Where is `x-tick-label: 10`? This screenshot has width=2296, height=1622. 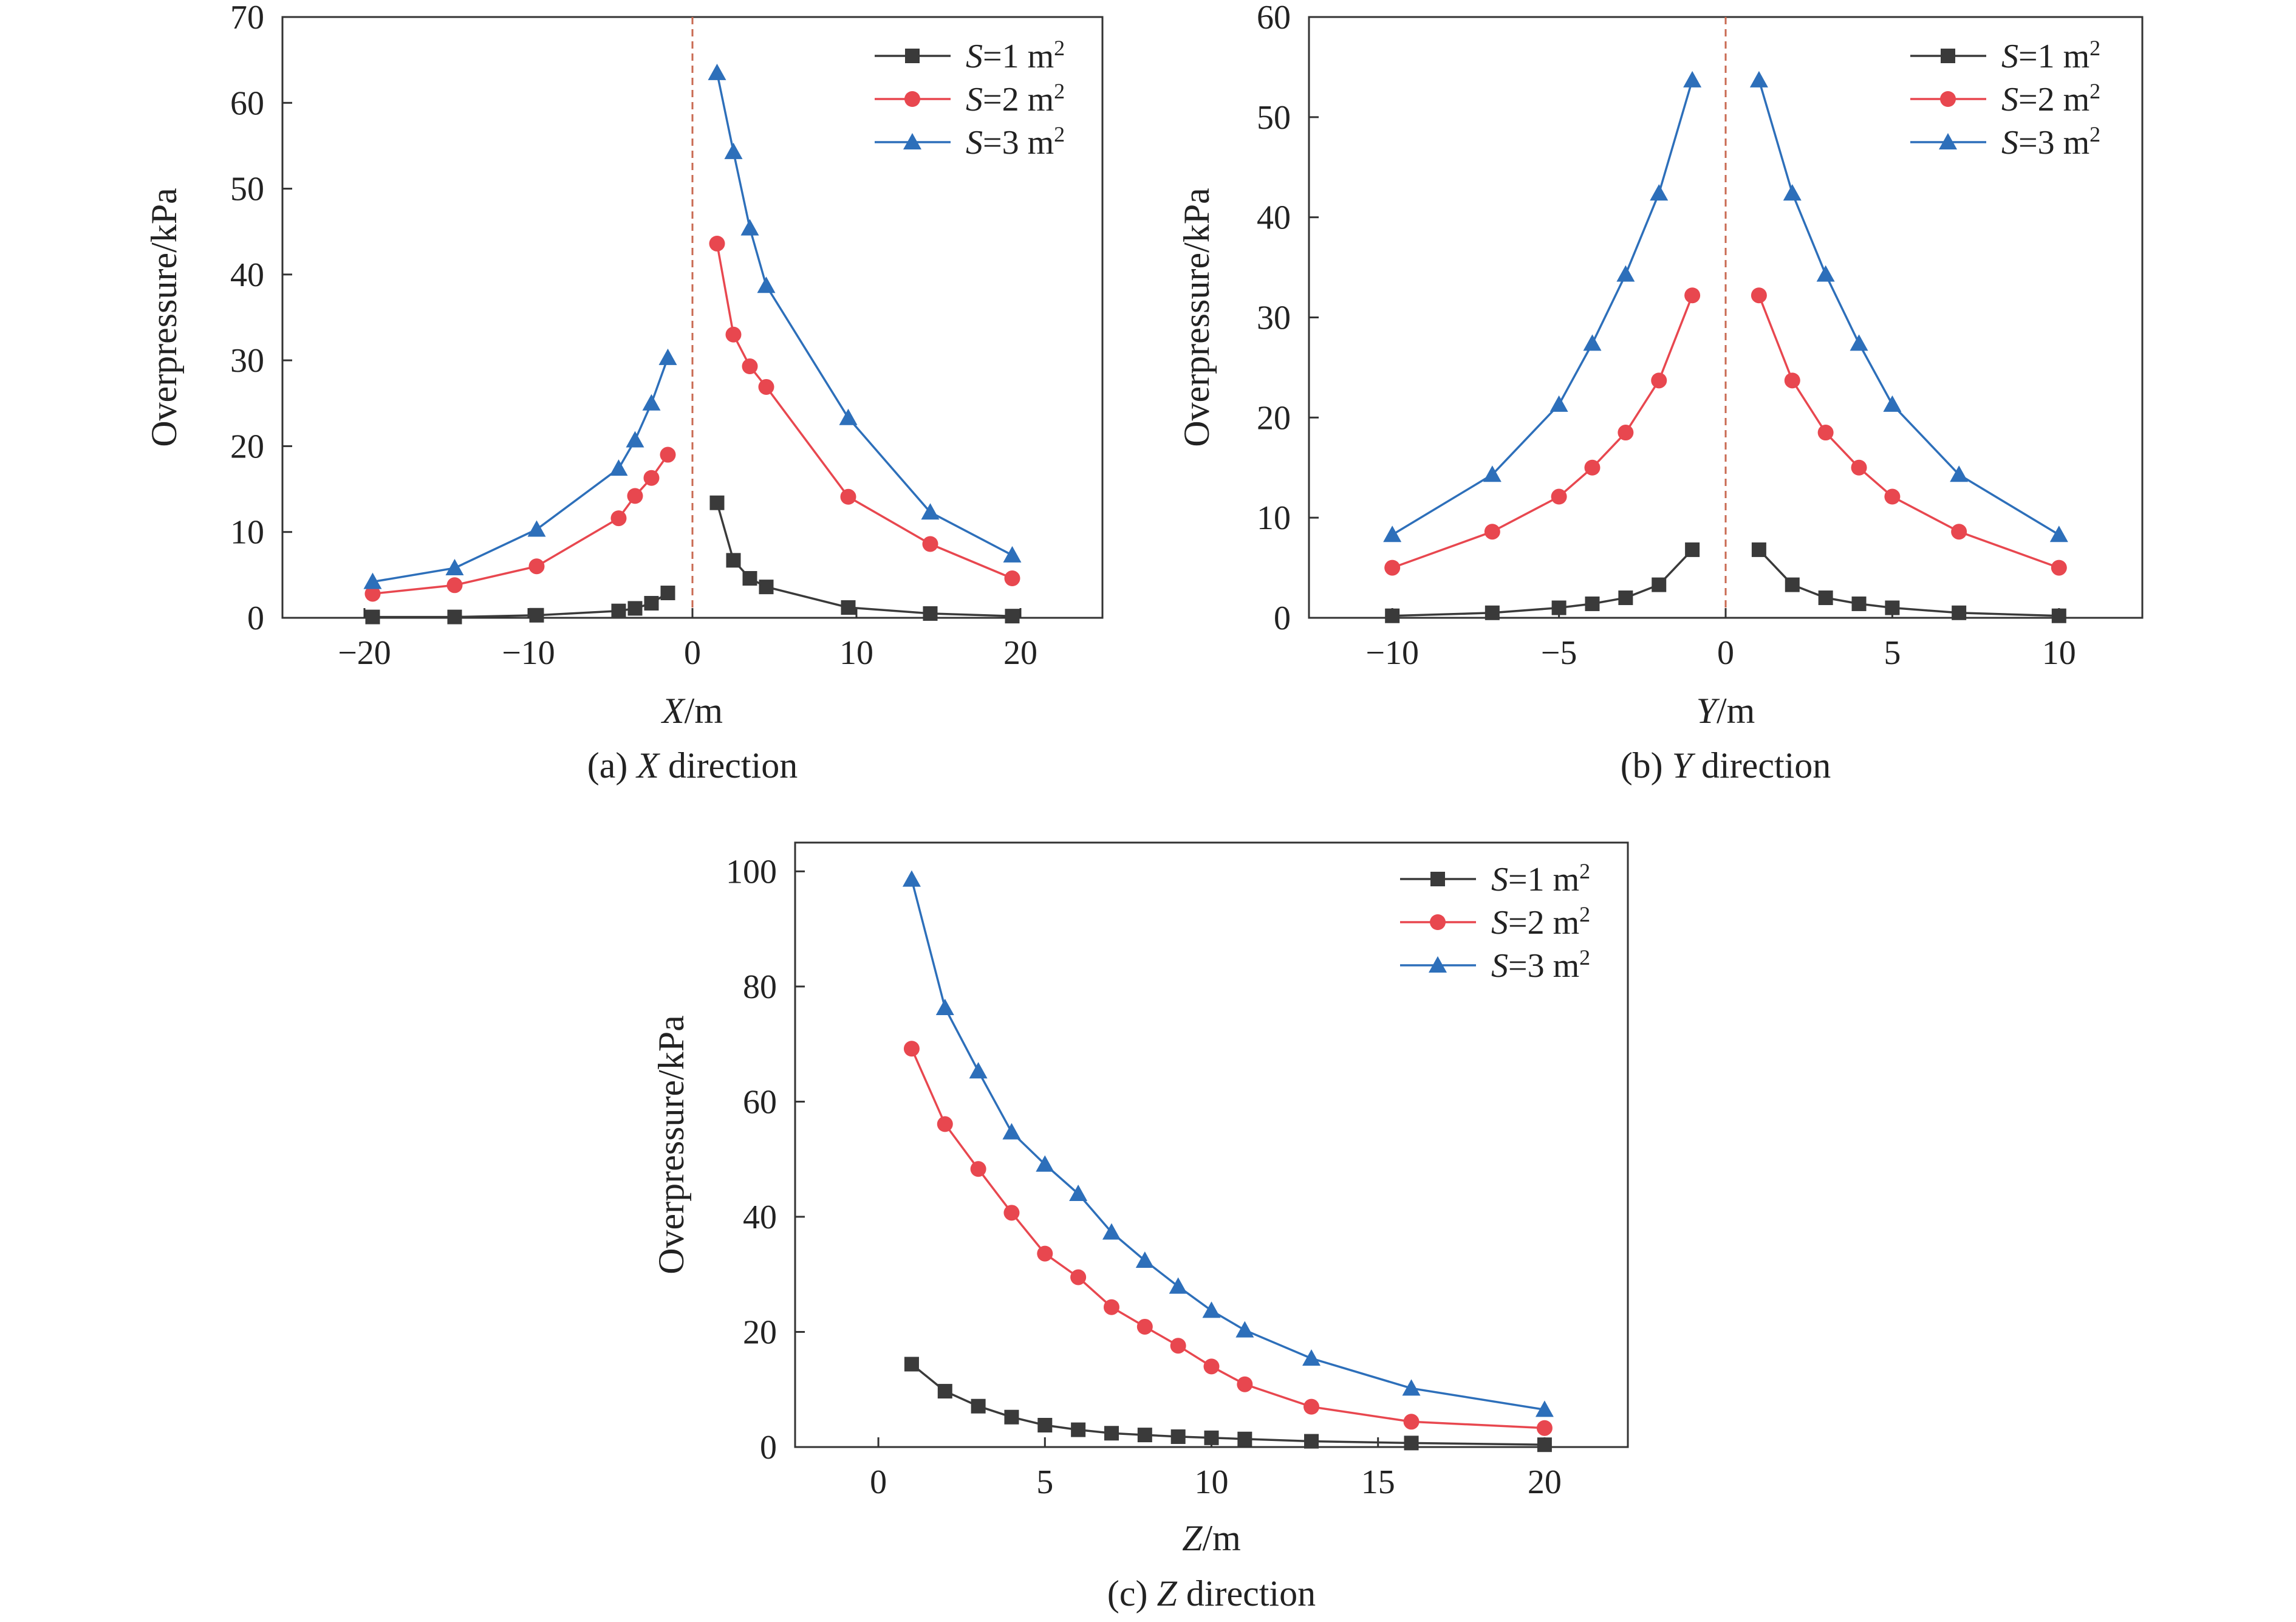 x-tick-label: 10 is located at coordinates (1212, 1482).